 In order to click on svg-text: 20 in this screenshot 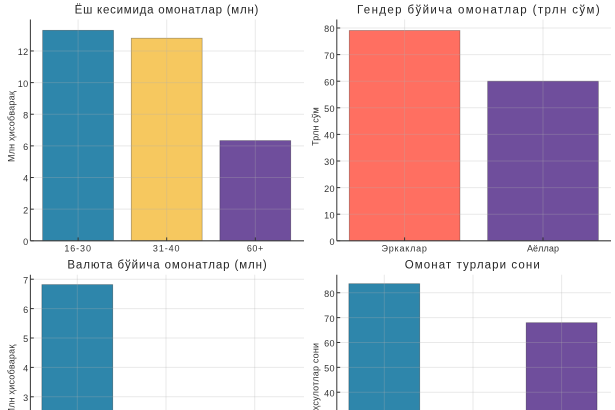, I will do `click(329, 189)`.